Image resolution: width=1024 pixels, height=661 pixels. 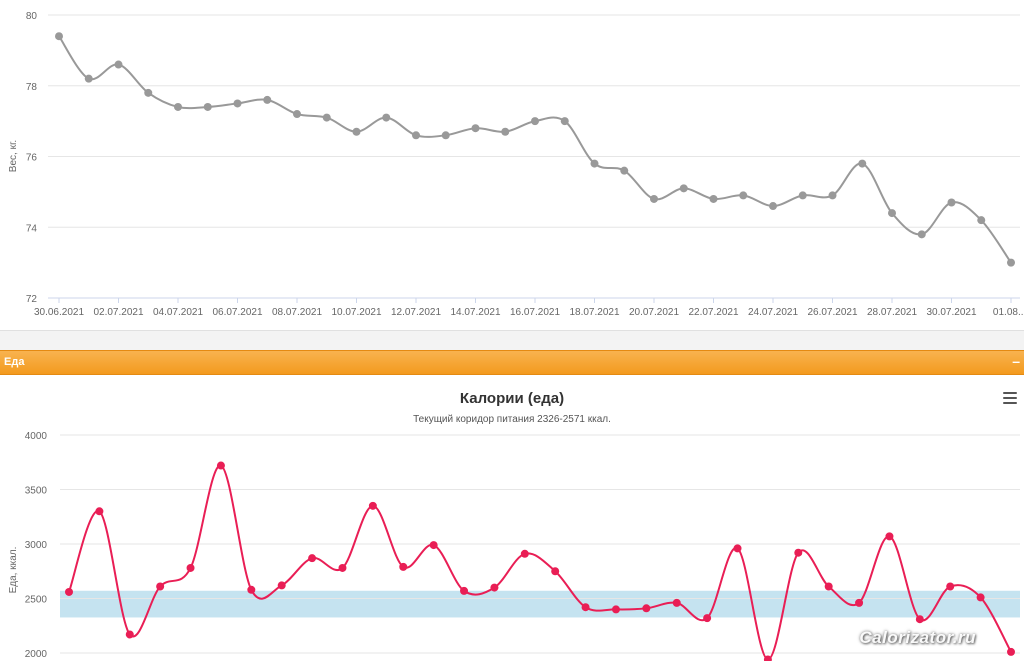 I want to click on watermark-logo: Calorizator.ru, so click(x=917, y=637).